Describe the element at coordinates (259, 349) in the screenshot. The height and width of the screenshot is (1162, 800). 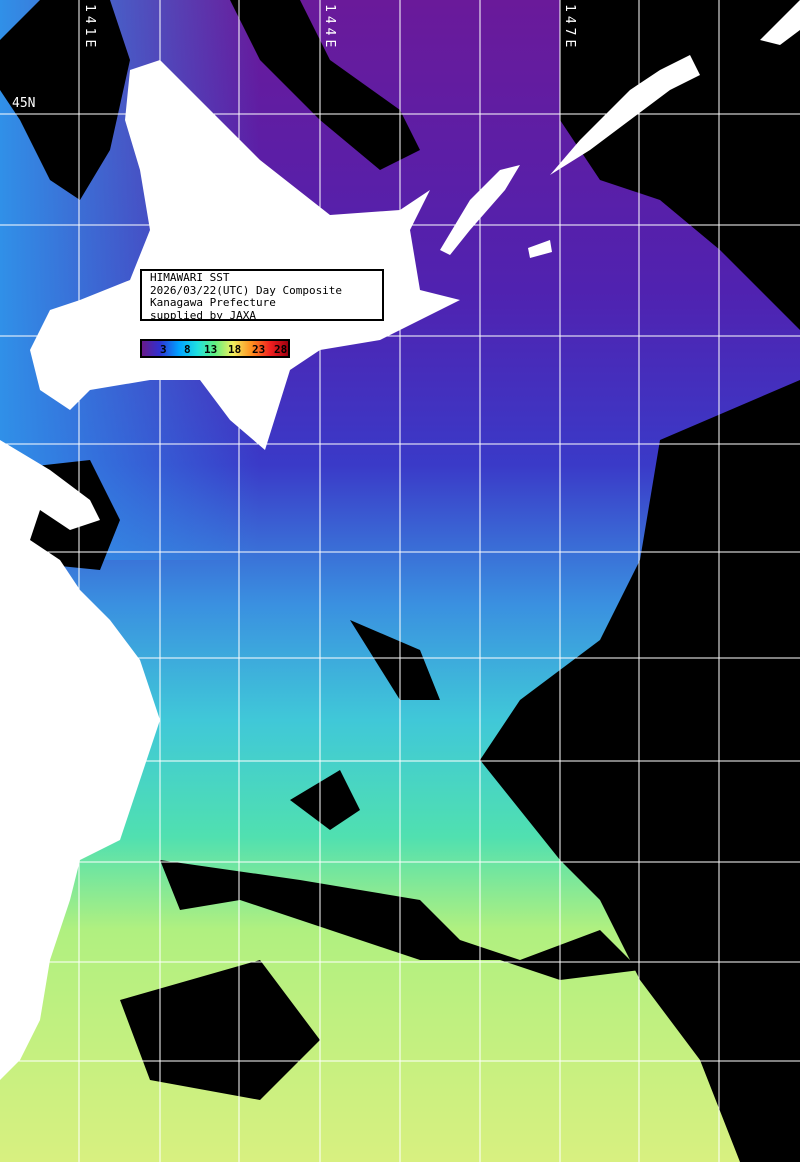
I see `colorbar-tick: 23` at that location.